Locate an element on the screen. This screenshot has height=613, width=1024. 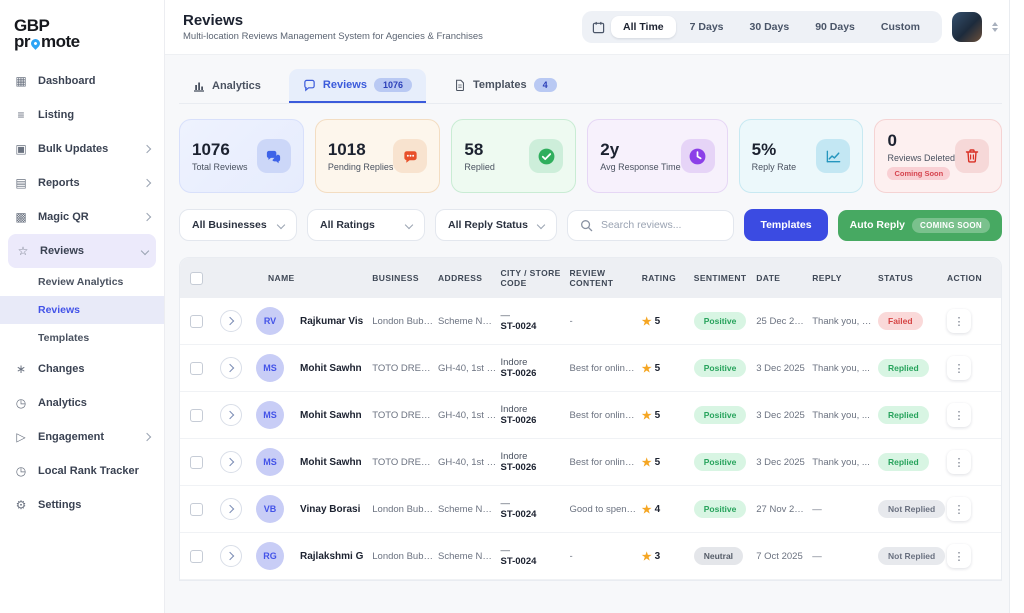
stat-value: 2y is located at coordinates (610, 149).